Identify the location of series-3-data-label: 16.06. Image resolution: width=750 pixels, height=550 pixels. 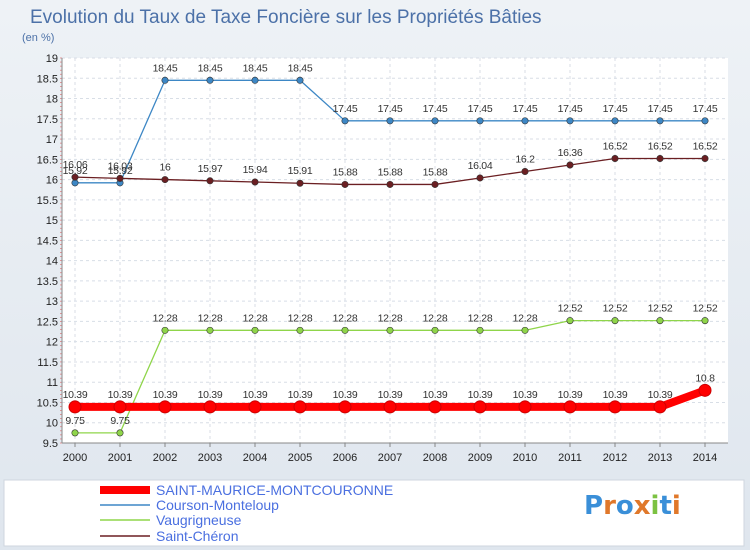
(75, 165).